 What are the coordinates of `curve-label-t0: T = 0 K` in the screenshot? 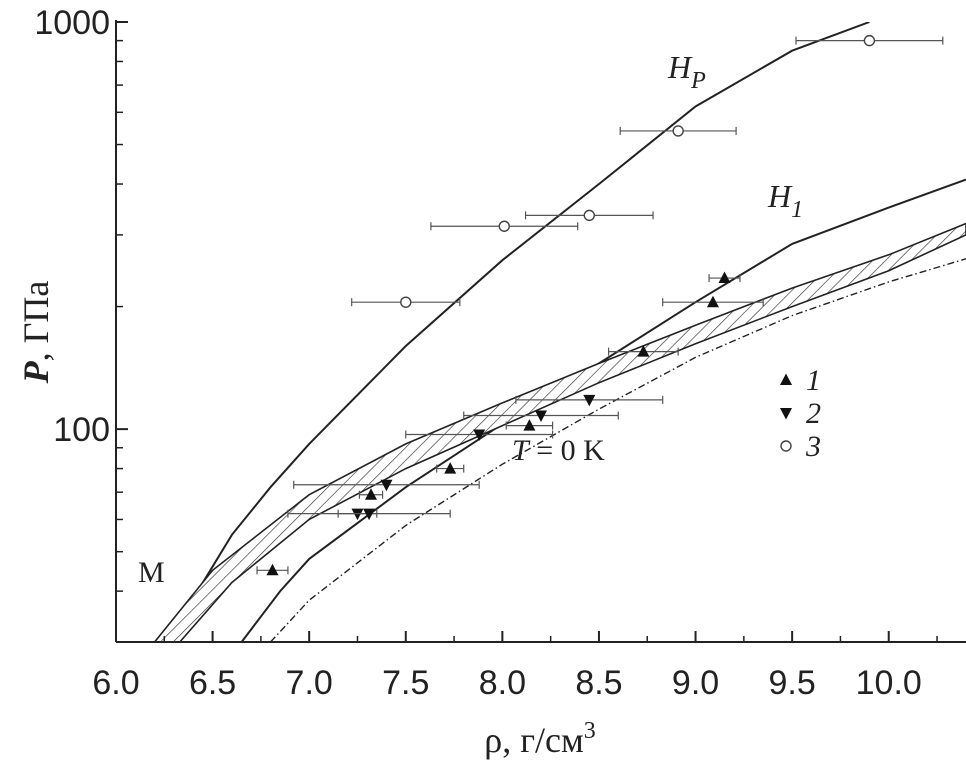 It's located at (558, 450).